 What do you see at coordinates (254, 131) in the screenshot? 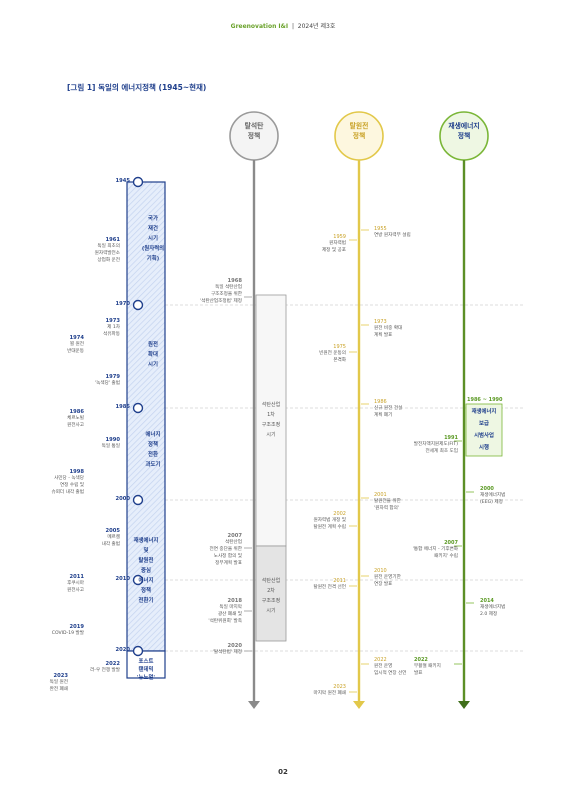
I see `coal-policy-label: 탈석탄 정책` at bounding box center [254, 131].